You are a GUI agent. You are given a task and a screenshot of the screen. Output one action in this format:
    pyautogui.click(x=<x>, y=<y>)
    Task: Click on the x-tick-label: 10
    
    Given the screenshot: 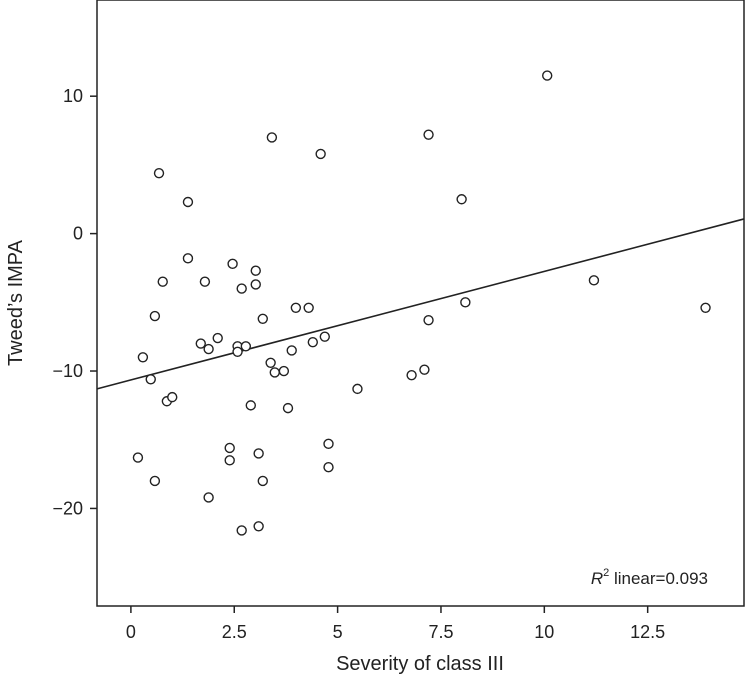 What is the action you would take?
    pyautogui.click(x=544, y=632)
    